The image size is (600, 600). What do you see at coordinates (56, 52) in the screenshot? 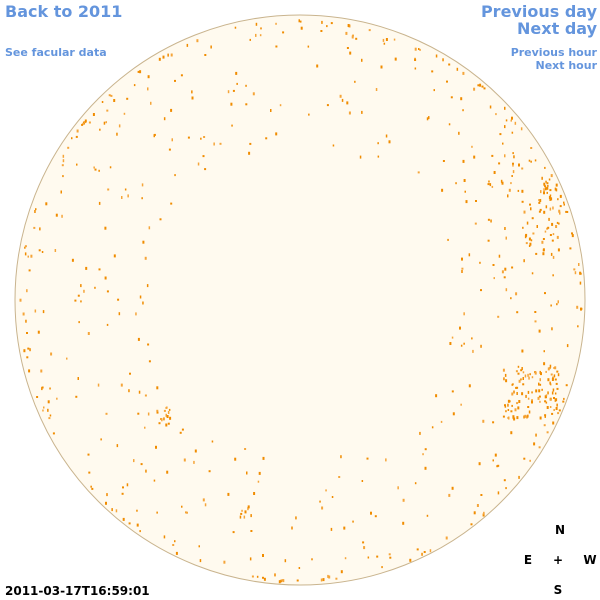
I see `facular-link: See facular data` at bounding box center [56, 52].